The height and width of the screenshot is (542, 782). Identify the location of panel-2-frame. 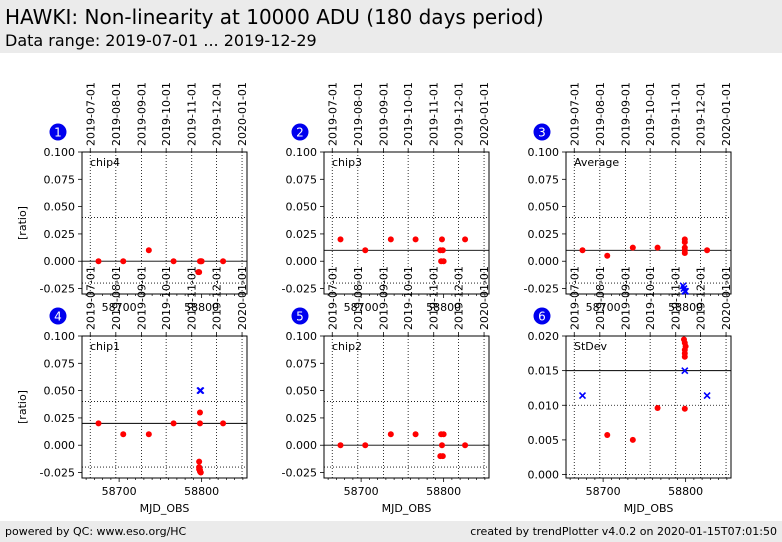
(406, 223).